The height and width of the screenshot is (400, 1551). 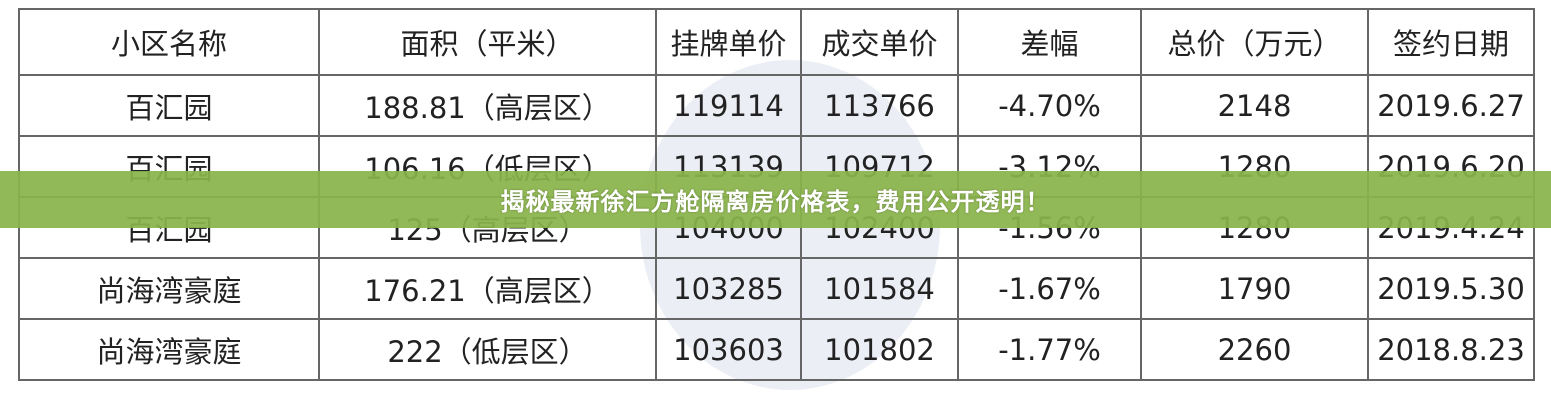 I want to click on column-header: 差幅, so click(x=1049, y=42).